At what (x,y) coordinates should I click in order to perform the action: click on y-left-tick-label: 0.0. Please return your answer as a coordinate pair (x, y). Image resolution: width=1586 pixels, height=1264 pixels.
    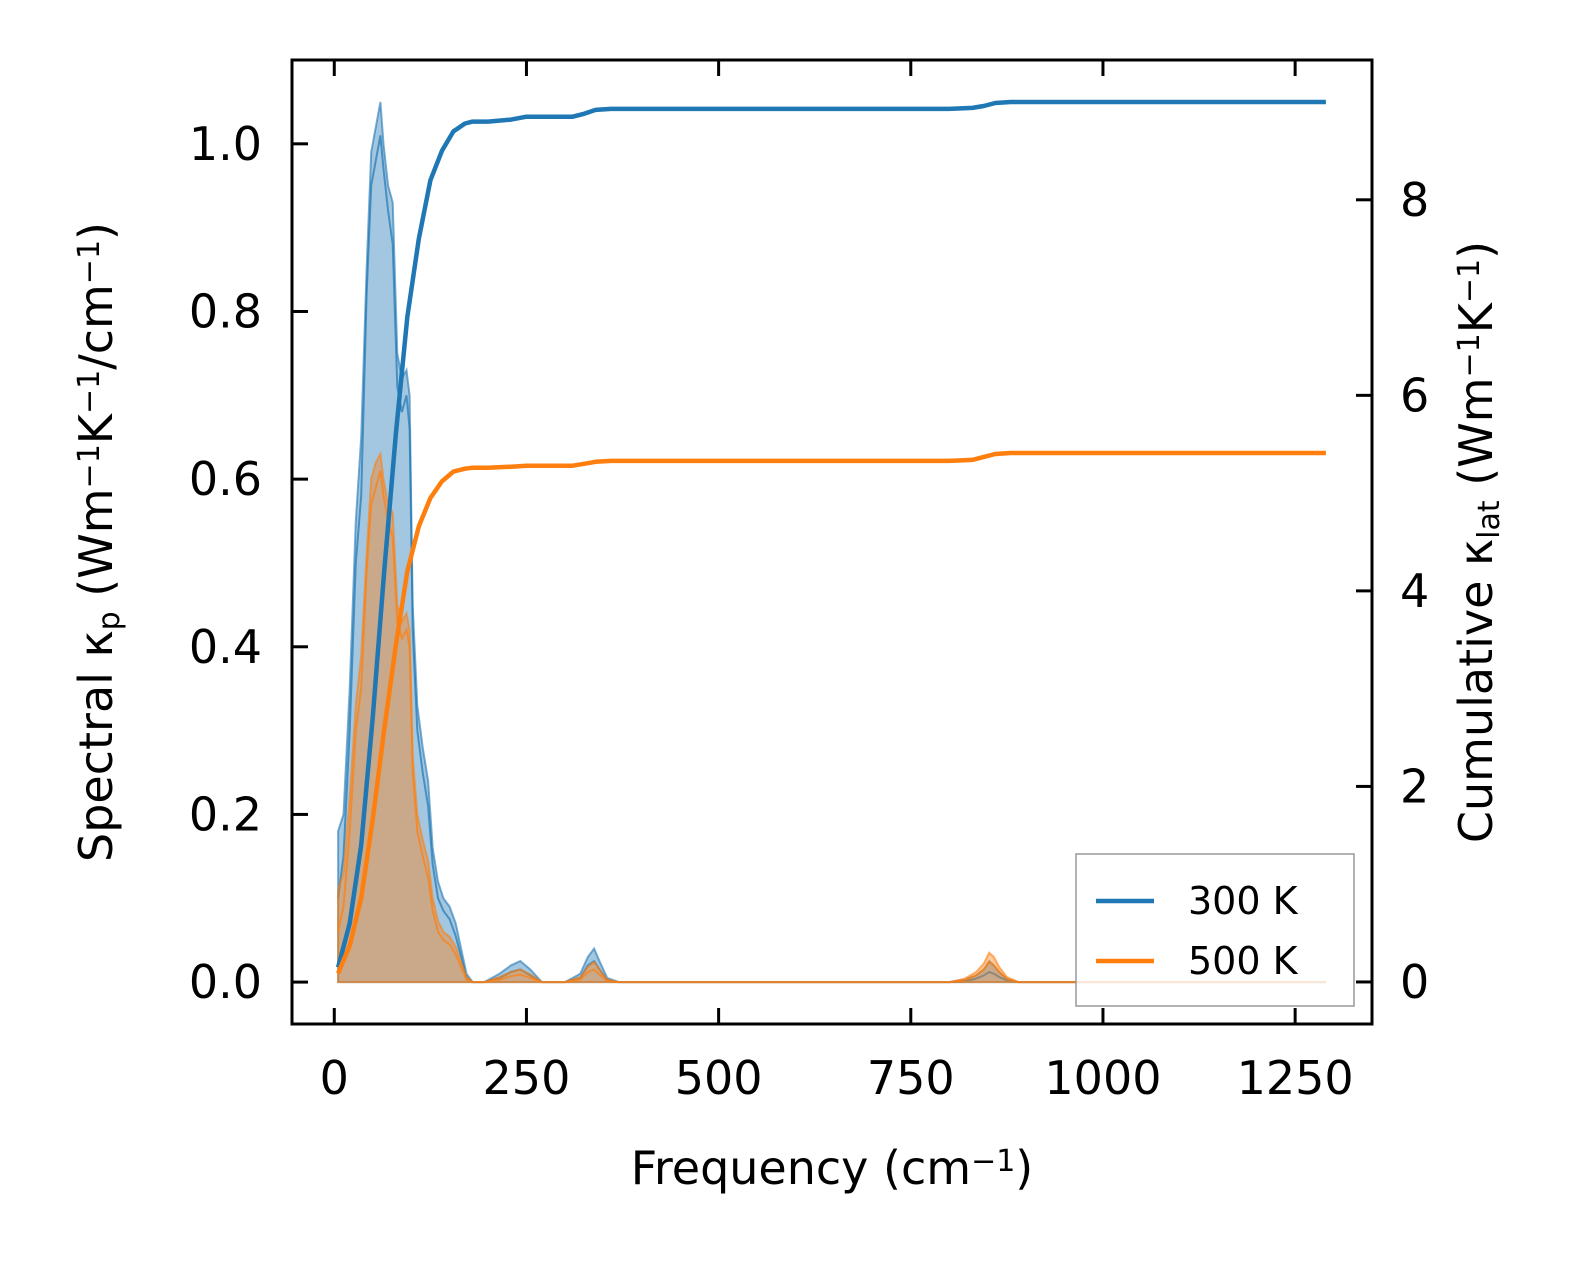
    Looking at the image, I should click on (225, 982).